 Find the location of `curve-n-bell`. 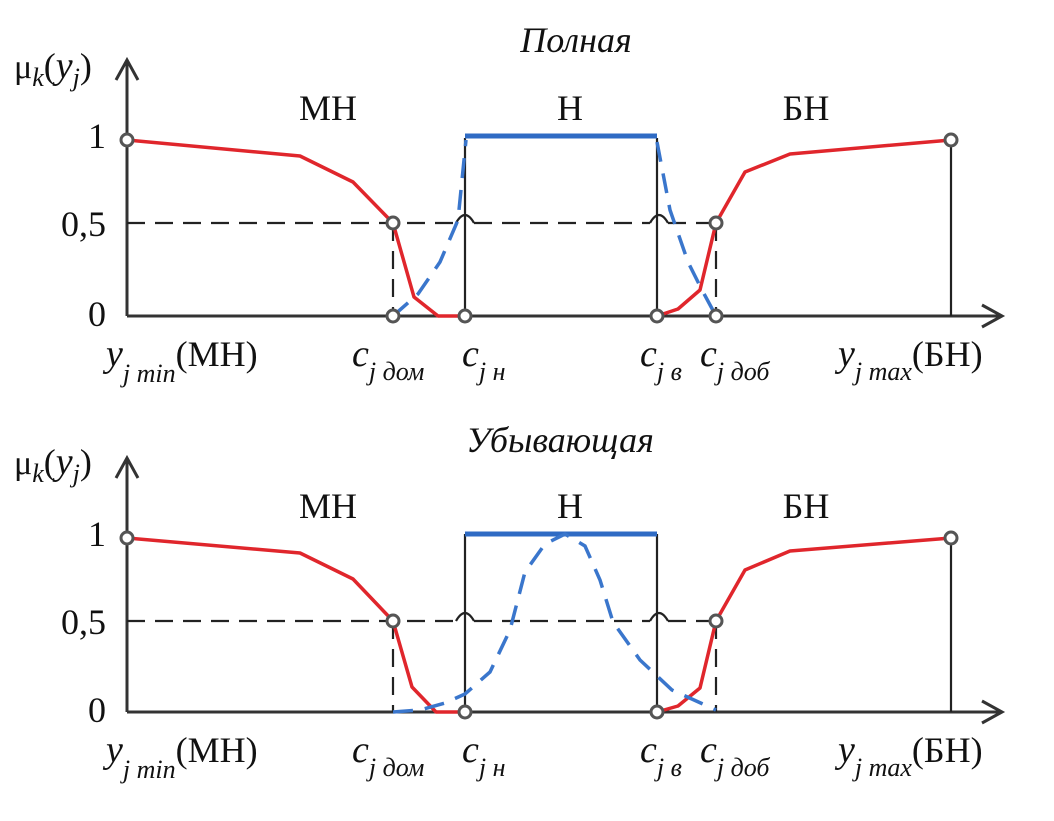

curve-n-bell is located at coordinates (554, 623).